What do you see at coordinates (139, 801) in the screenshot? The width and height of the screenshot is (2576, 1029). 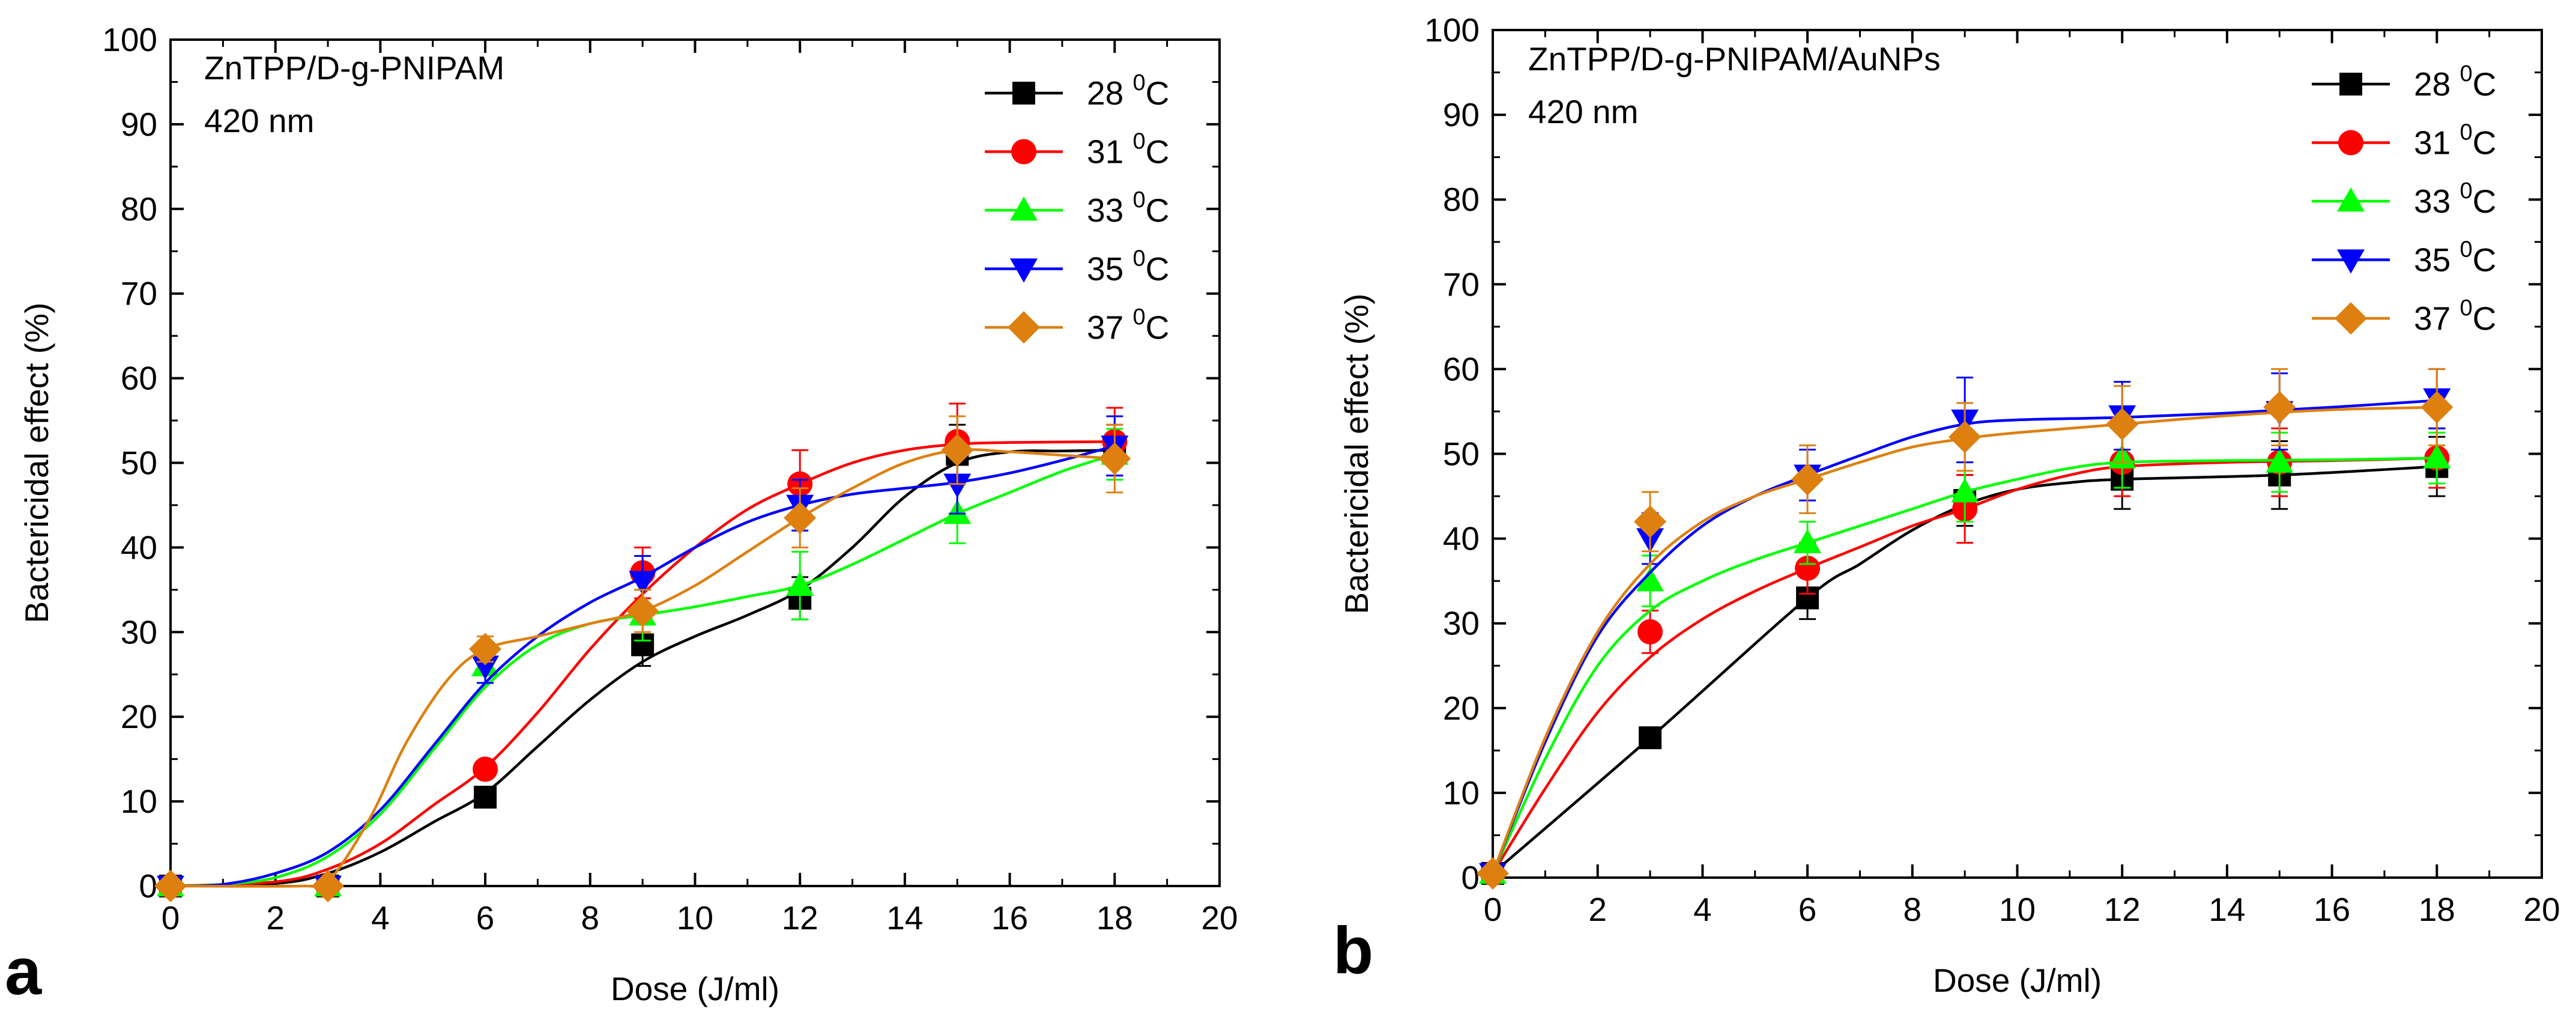 I see `y-tick-label: 10` at bounding box center [139, 801].